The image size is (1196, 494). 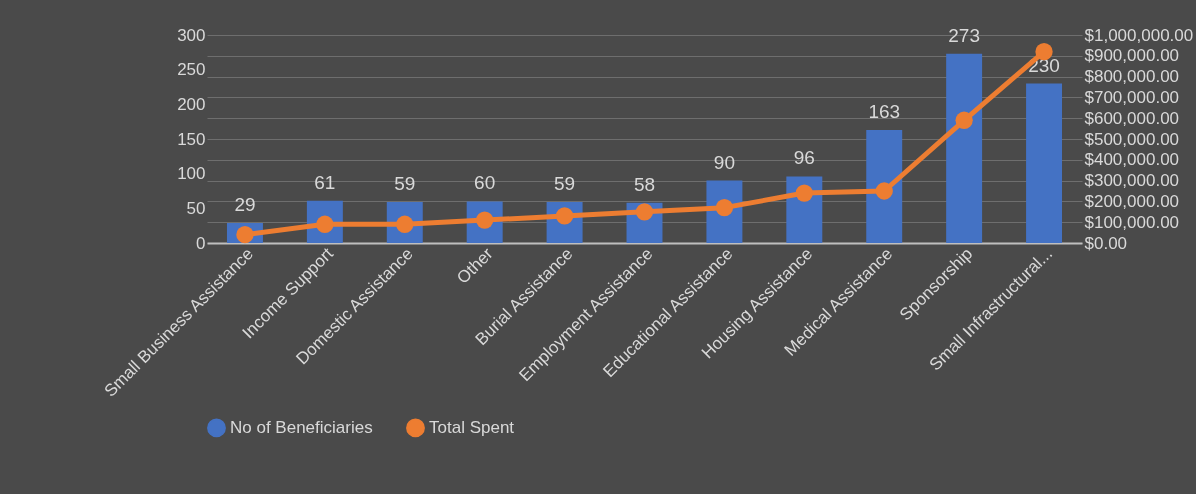 What do you see at coordinates (325, 182) in the screenshot?
I see `data-label: 61` at bounding box center [325, 182].